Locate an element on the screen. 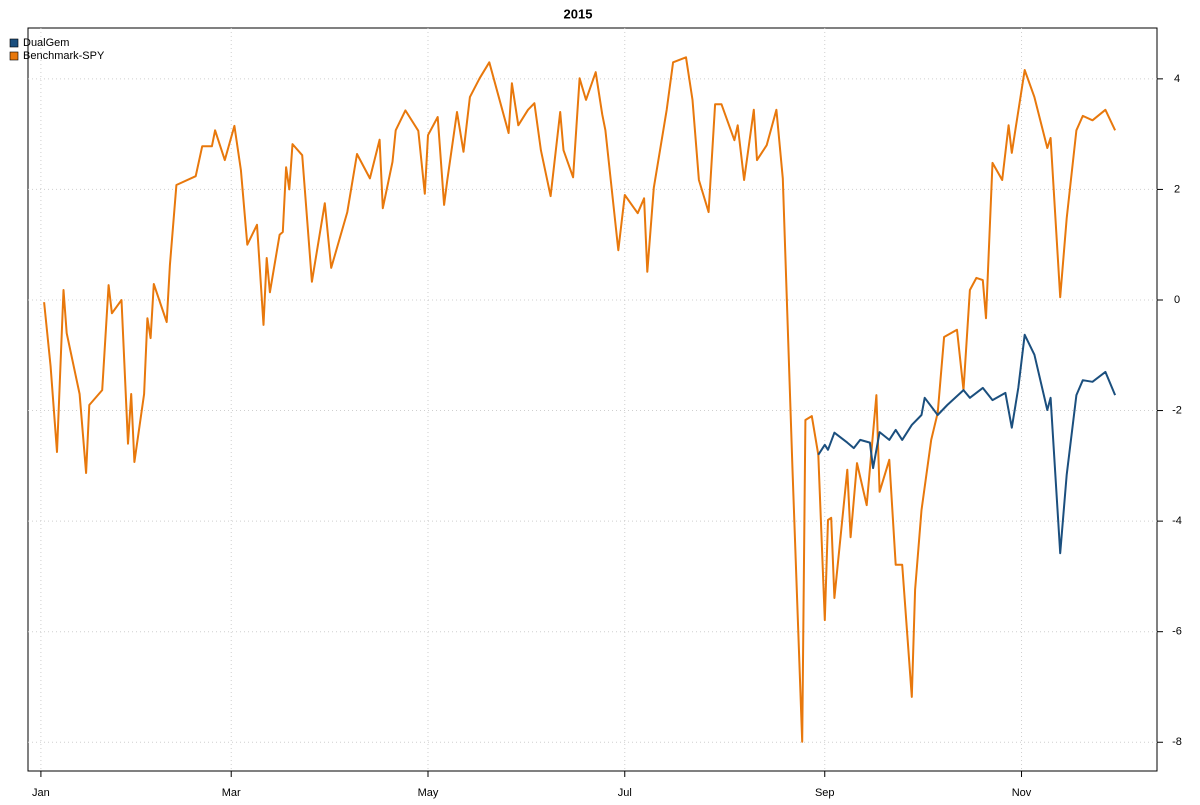 The width and height of the screenshot is (1200, 805). y-tick-label: 2 is located at coordinates (1177, 189).